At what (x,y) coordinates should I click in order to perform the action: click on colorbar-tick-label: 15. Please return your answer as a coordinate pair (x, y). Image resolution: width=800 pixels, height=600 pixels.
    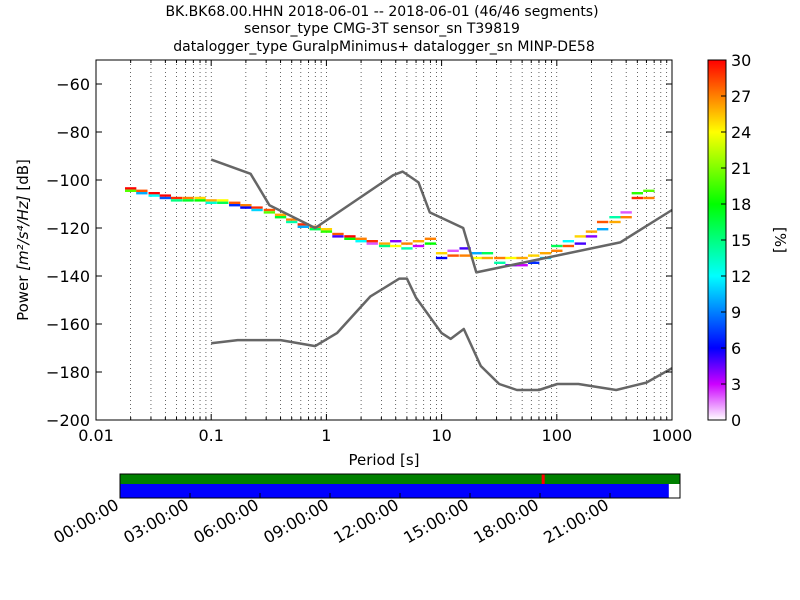
    Looking at the image, I should click on (741, 240).